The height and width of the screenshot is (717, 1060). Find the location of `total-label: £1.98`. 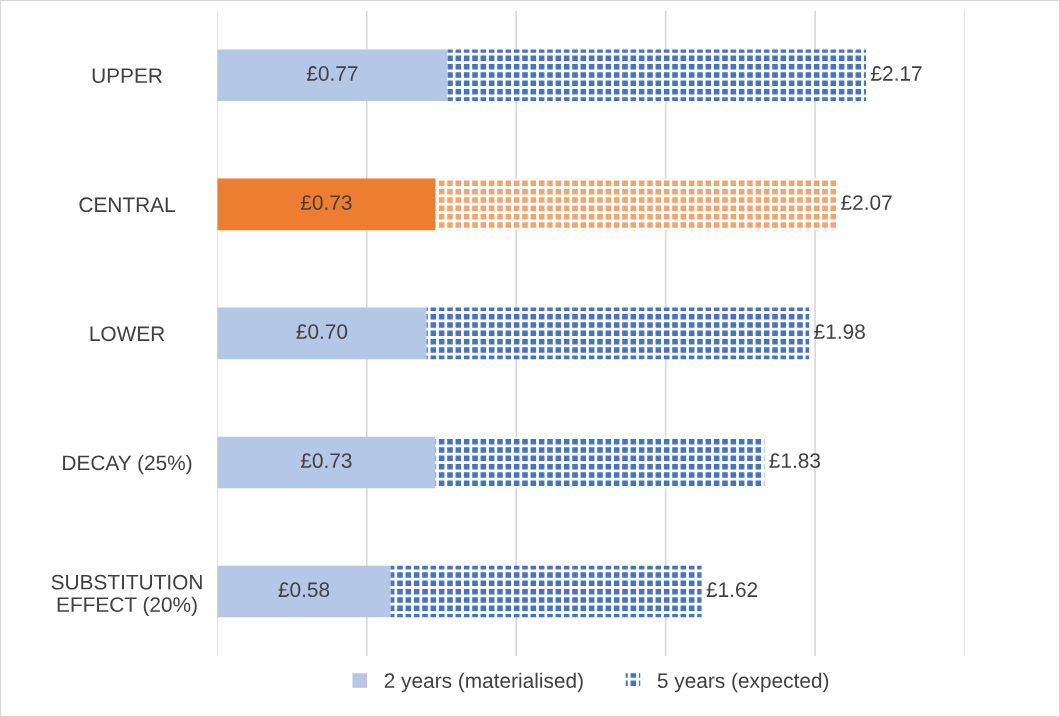

total-label: £1.98 is located at coordinates (839, 331).